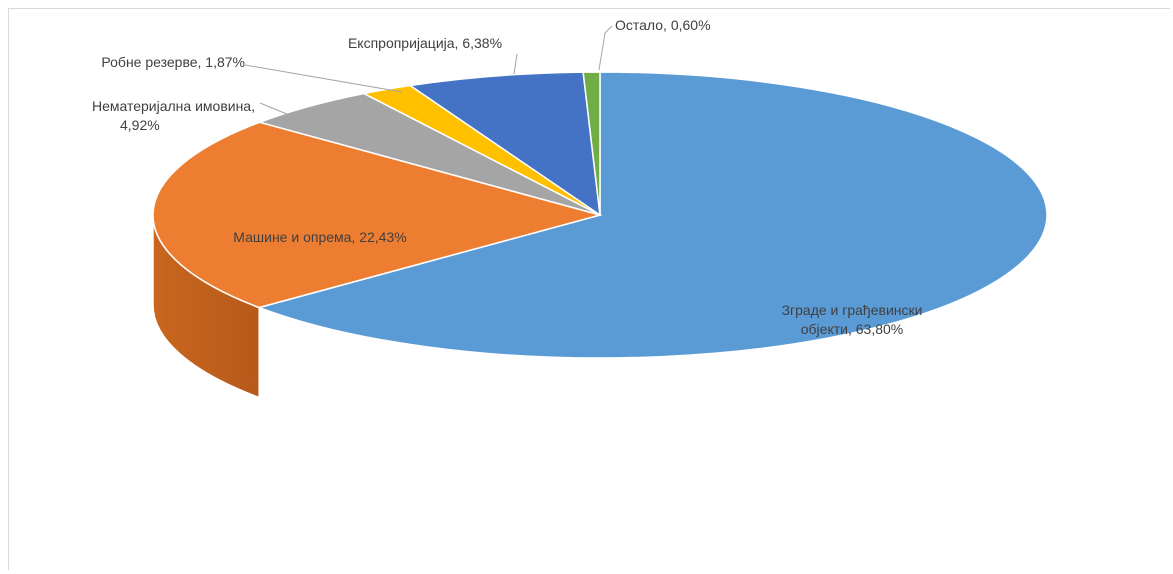 This screenshot has width=1173, height=574. Describe the element at coordinates (173, 62) in the screenshot. I see `slice-label-3: Робне резерве, 1,87%` at that location.